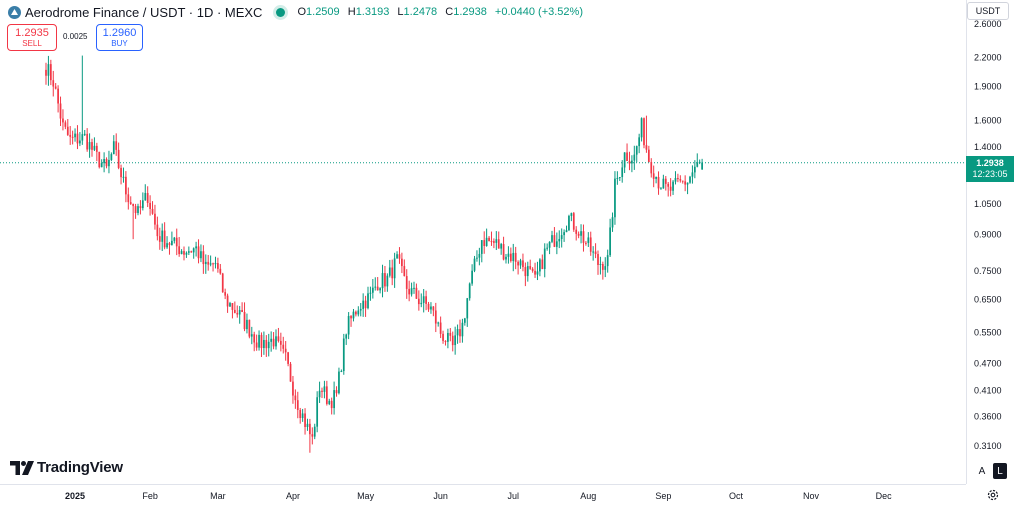 The height and width of the screenshot is (508, 1014). Describe the element at coordinates (988, 332) in the screenshot. I see `y-tick-label: 0.5500` at that location.